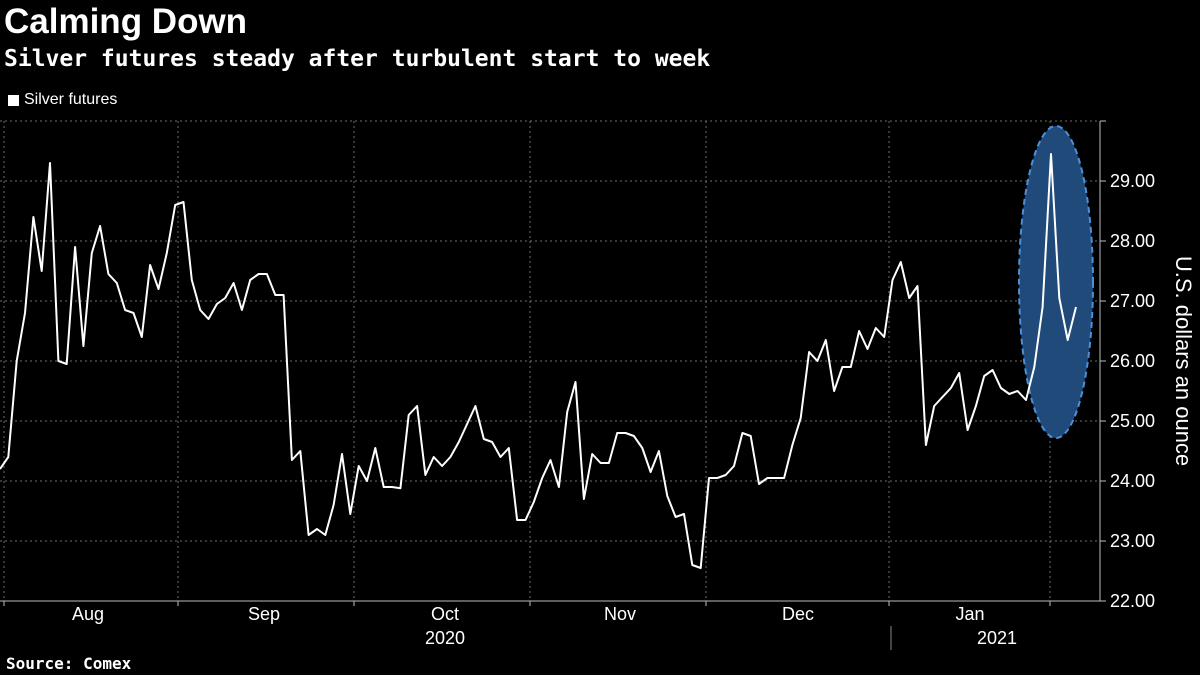 The image size is (1200, 675). What do you see at coordinates (1132, 541) in the screenshot?
I see `y-tick-label: 23.00` at bounding box center [1132, 541].